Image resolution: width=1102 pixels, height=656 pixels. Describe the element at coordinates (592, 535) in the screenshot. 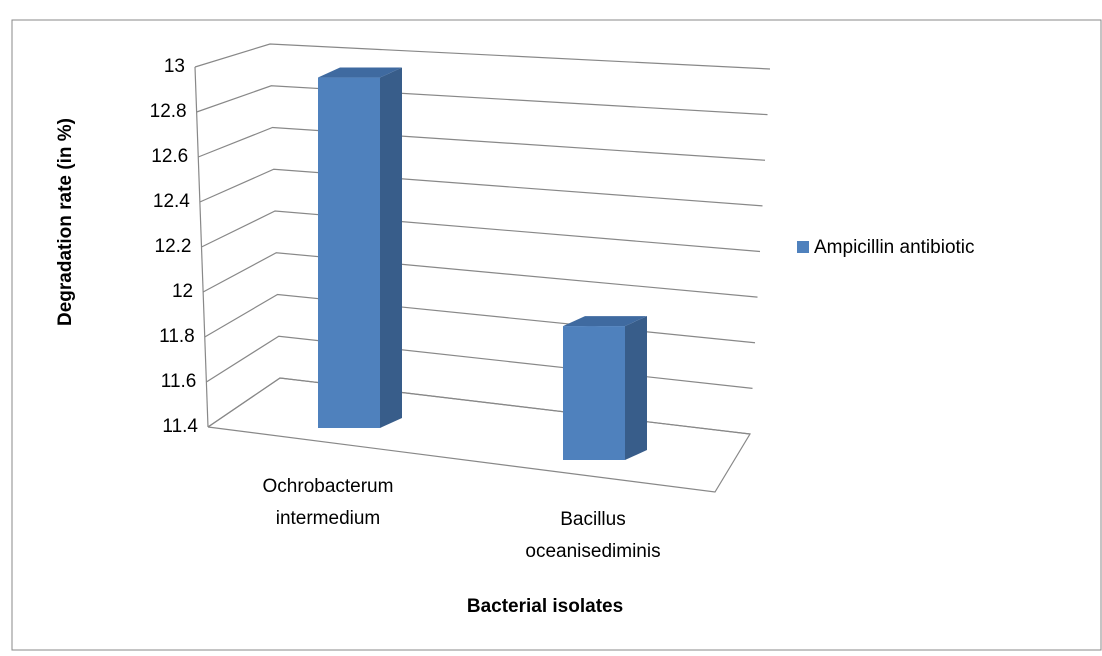

I see `x-tick-label: Bacillus oceanisediminis` at that location.